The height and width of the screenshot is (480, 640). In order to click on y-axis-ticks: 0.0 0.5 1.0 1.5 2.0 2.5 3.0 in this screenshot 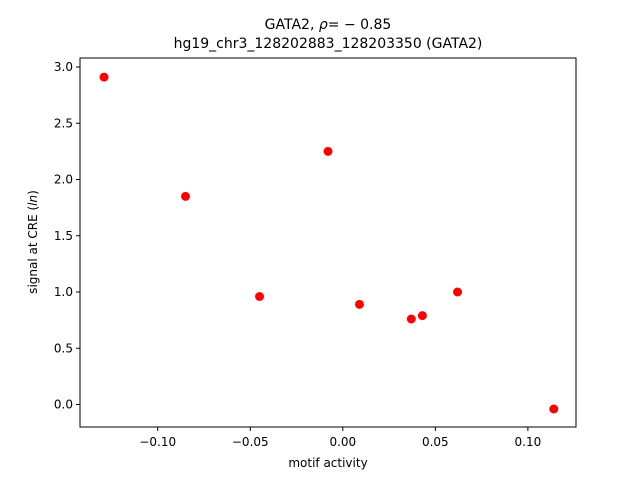, I will do `click(67, 236)`.